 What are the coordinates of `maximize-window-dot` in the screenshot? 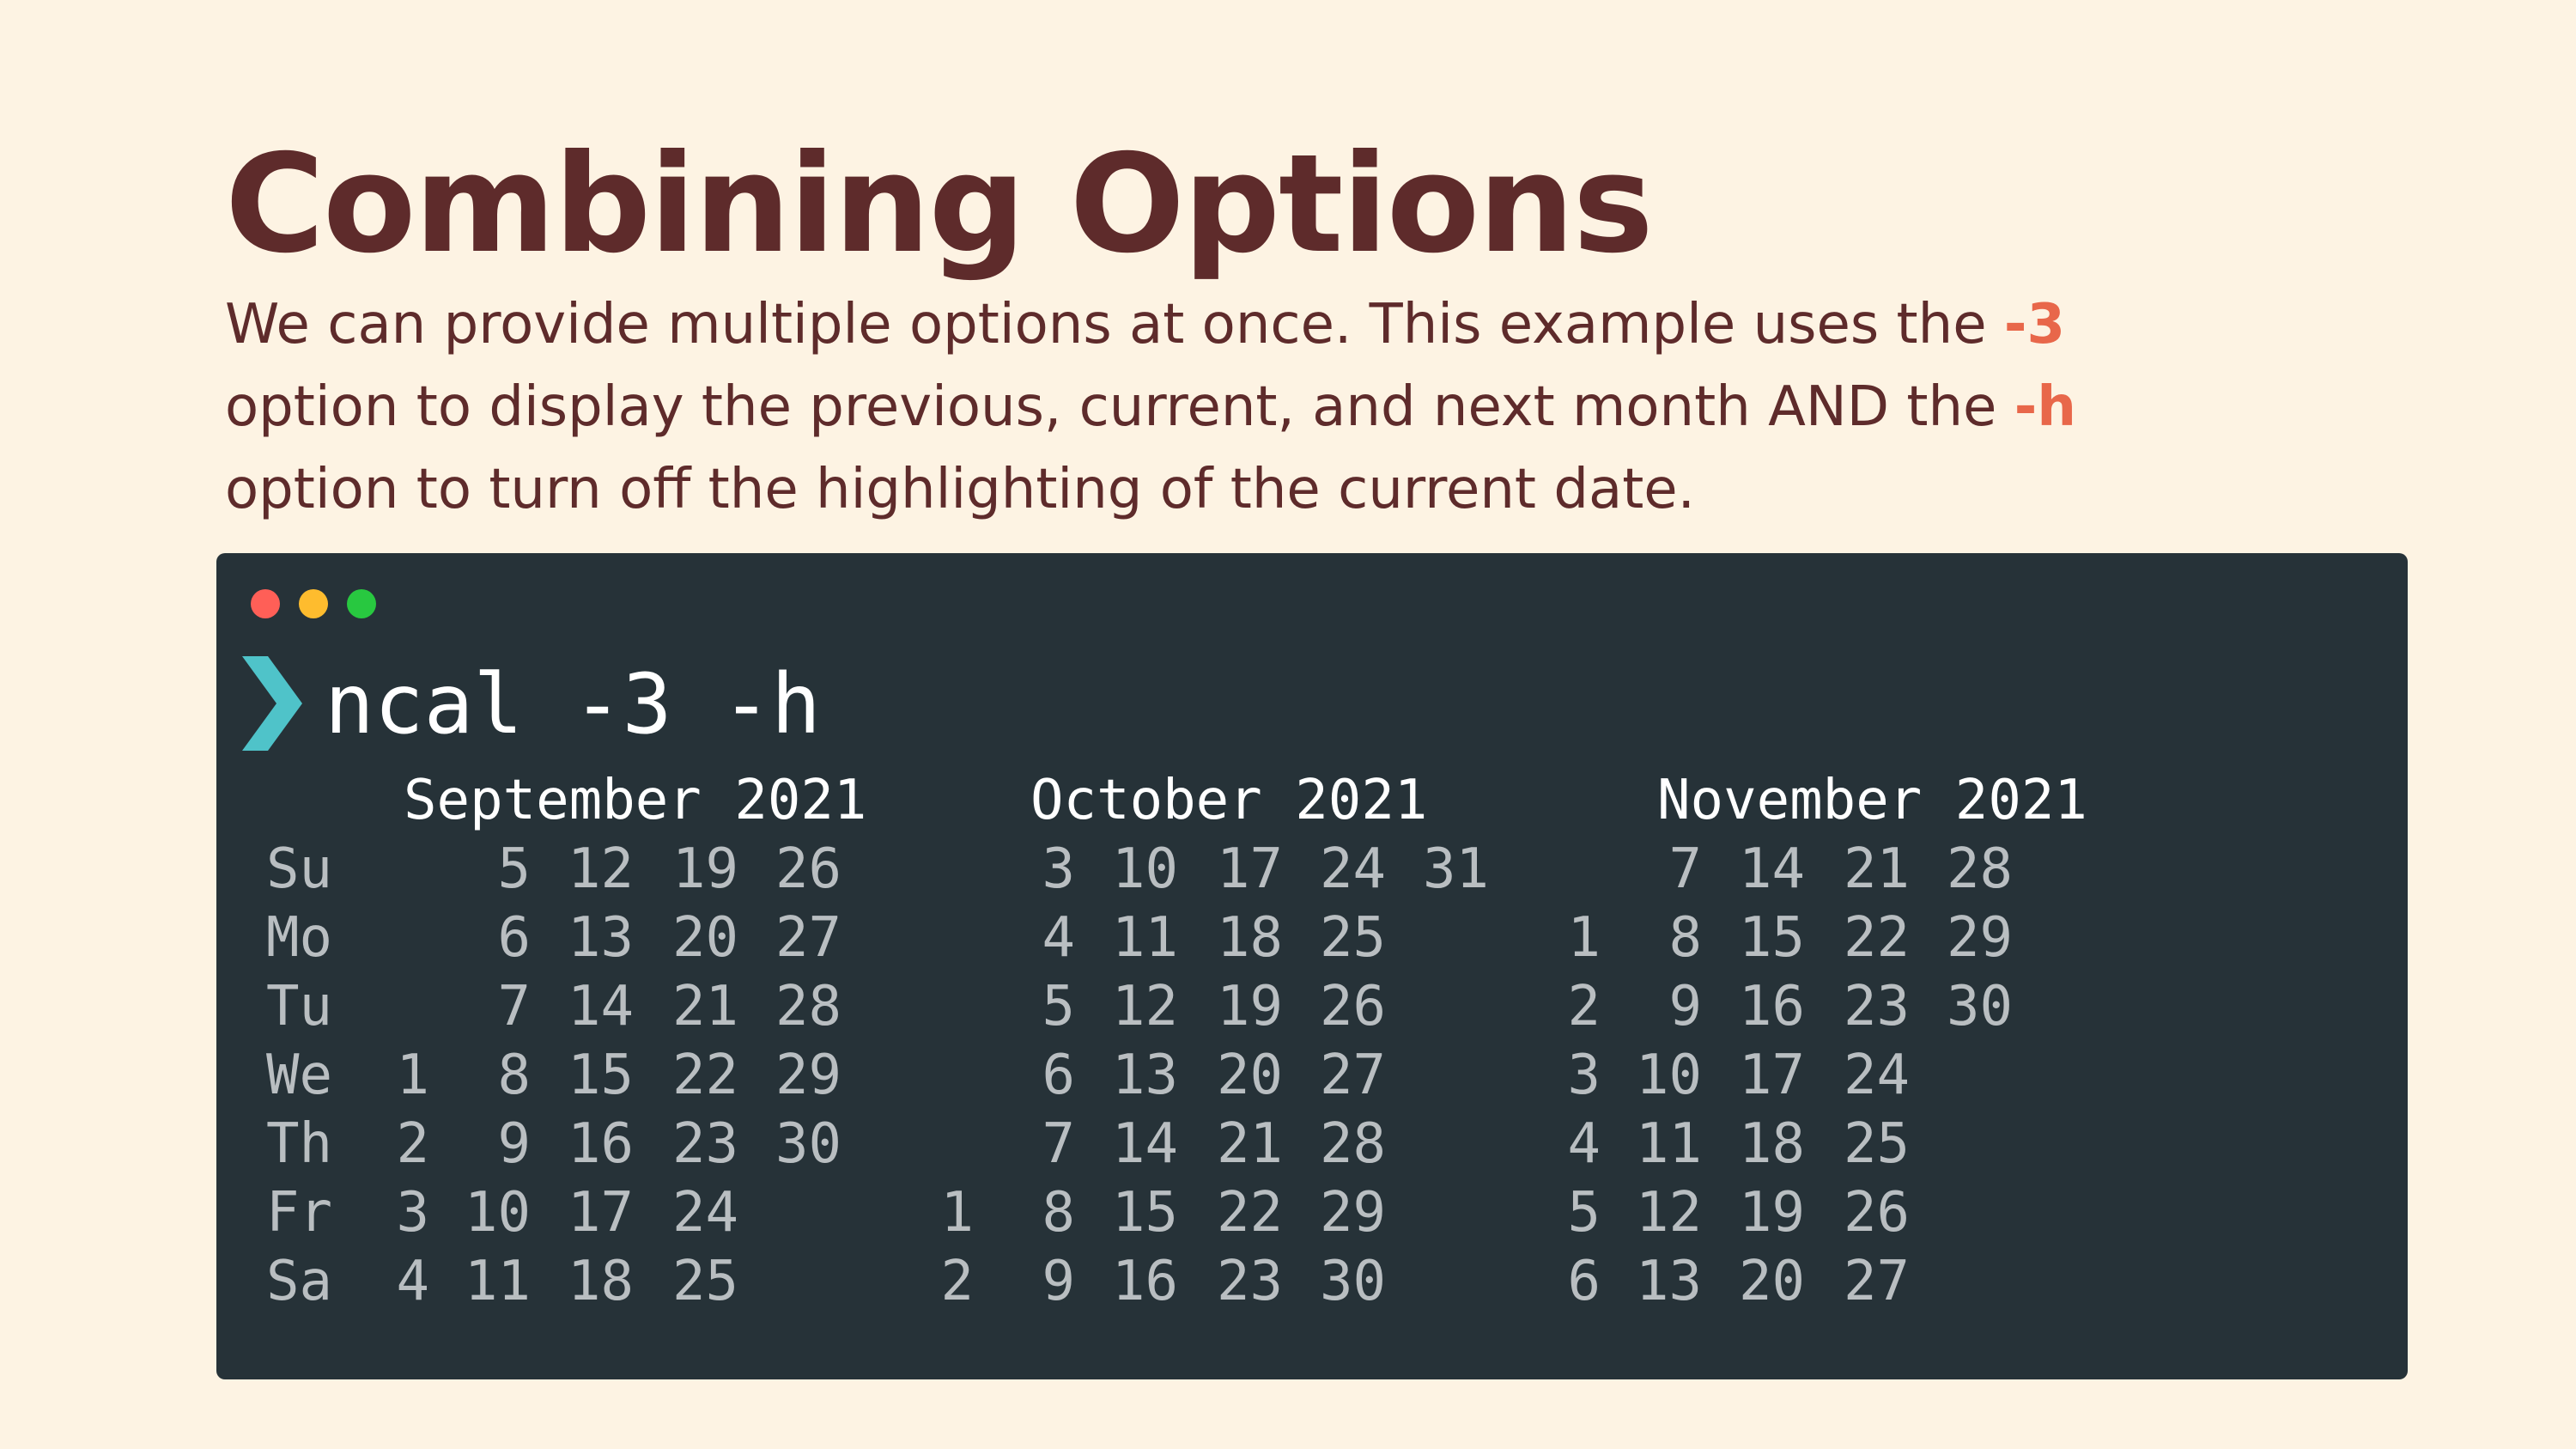 It's located at (361, 603).